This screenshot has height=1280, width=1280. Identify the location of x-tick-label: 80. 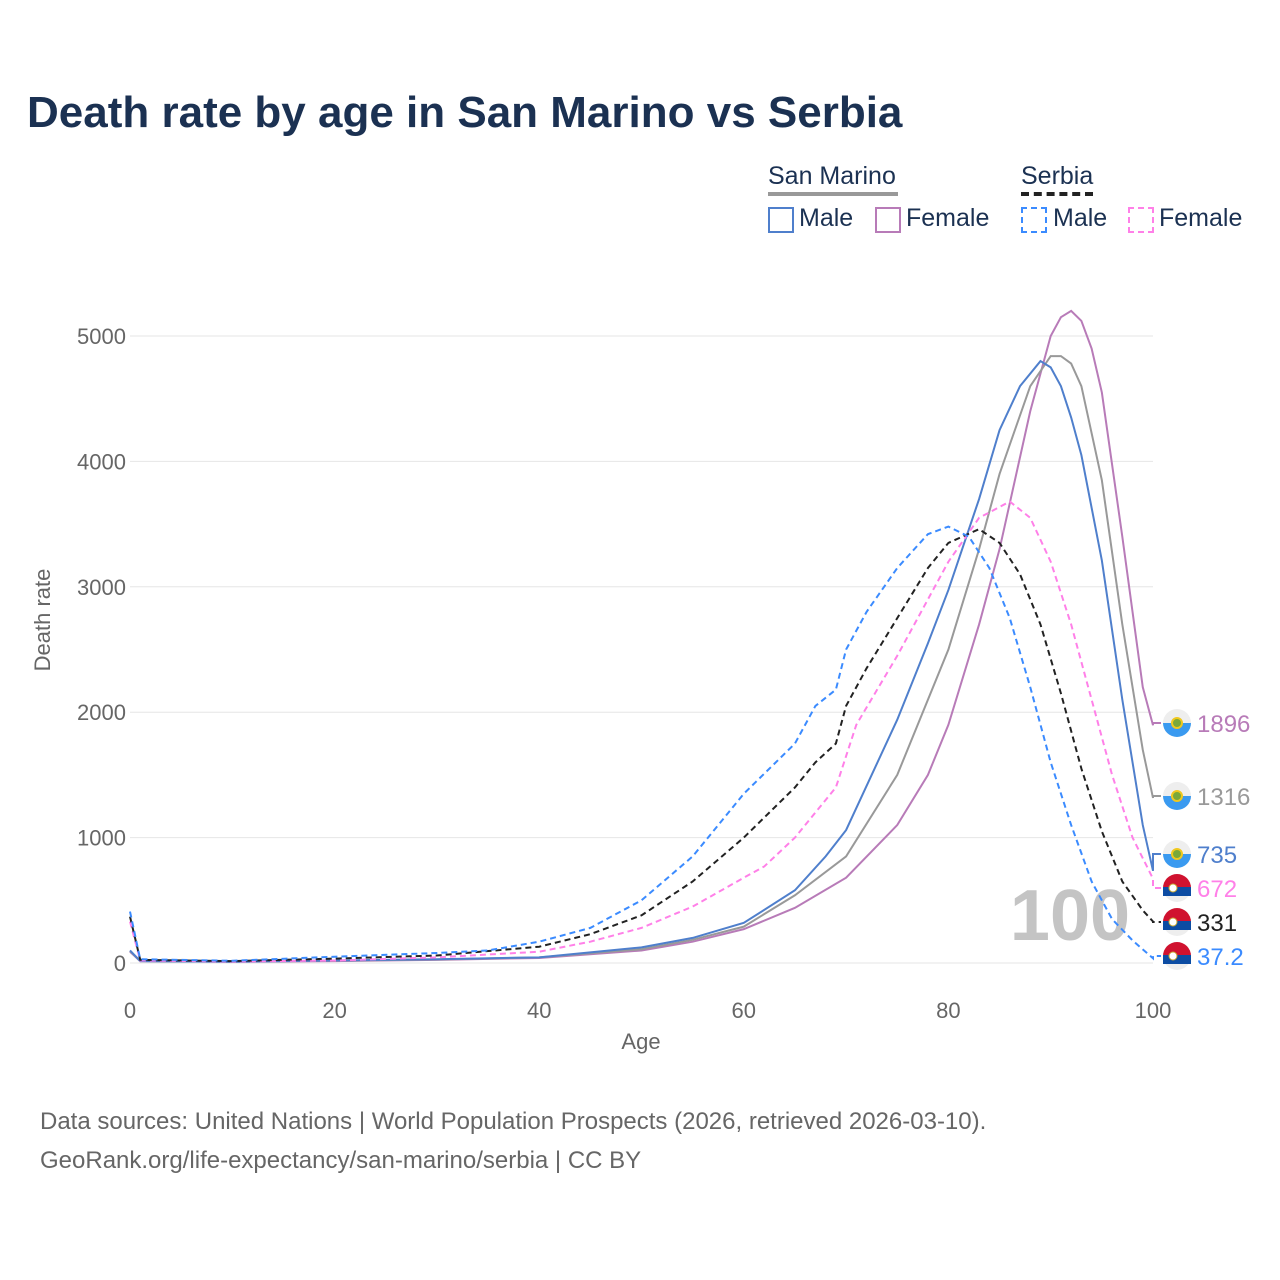
(948, 1010).